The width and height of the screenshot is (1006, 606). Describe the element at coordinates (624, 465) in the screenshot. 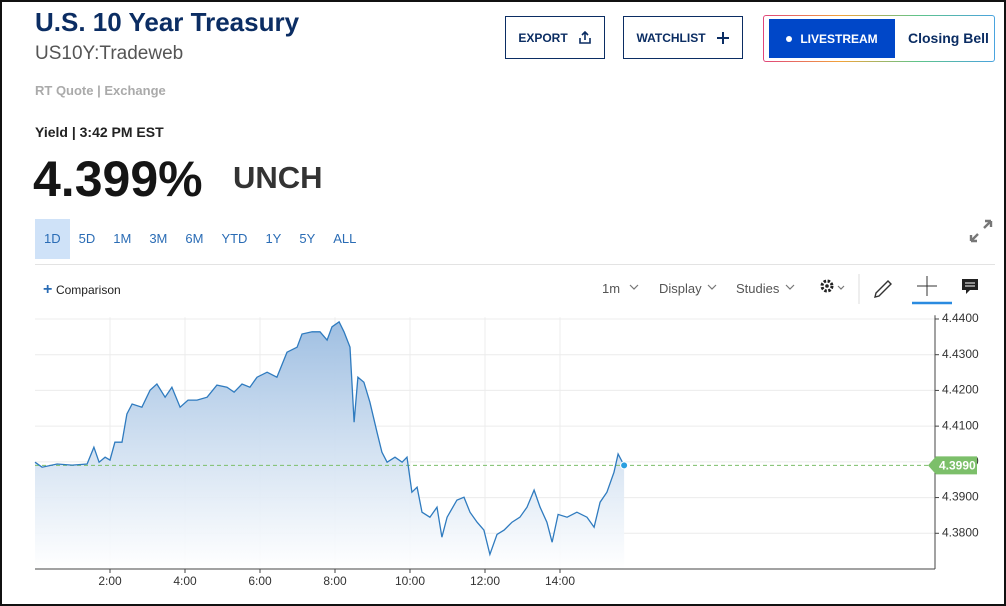

I see `last-point` at that location.